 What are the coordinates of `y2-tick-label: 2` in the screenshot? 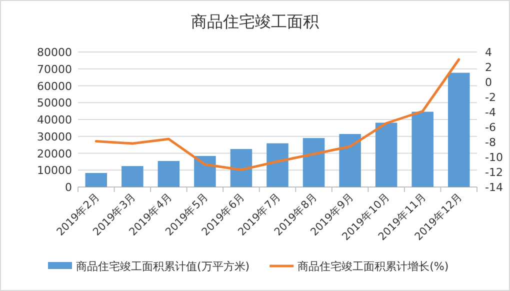 It's located at (488, 67).